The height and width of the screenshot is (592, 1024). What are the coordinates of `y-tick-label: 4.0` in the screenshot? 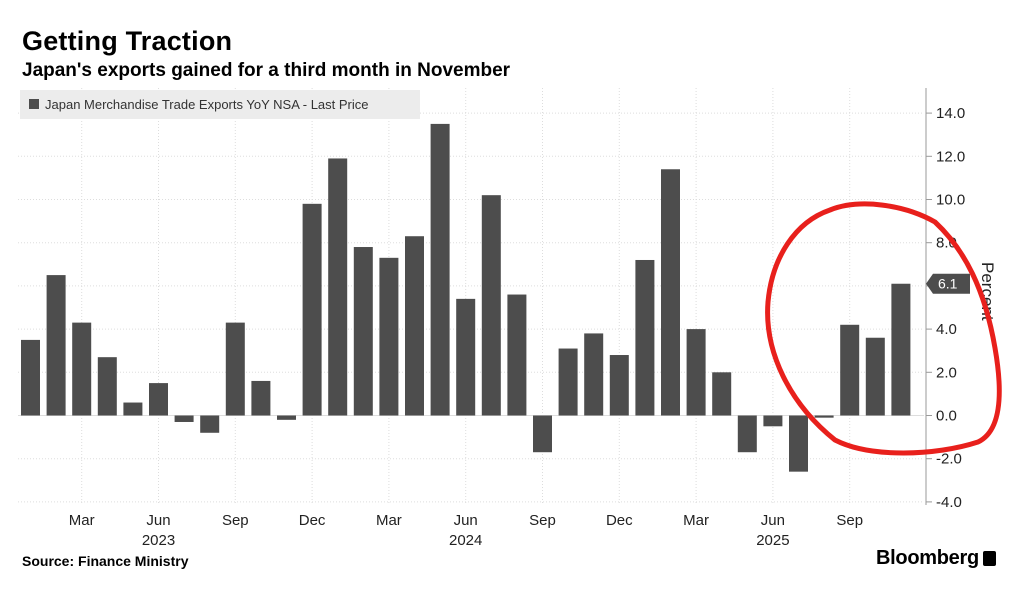 It's located at (946, 329).